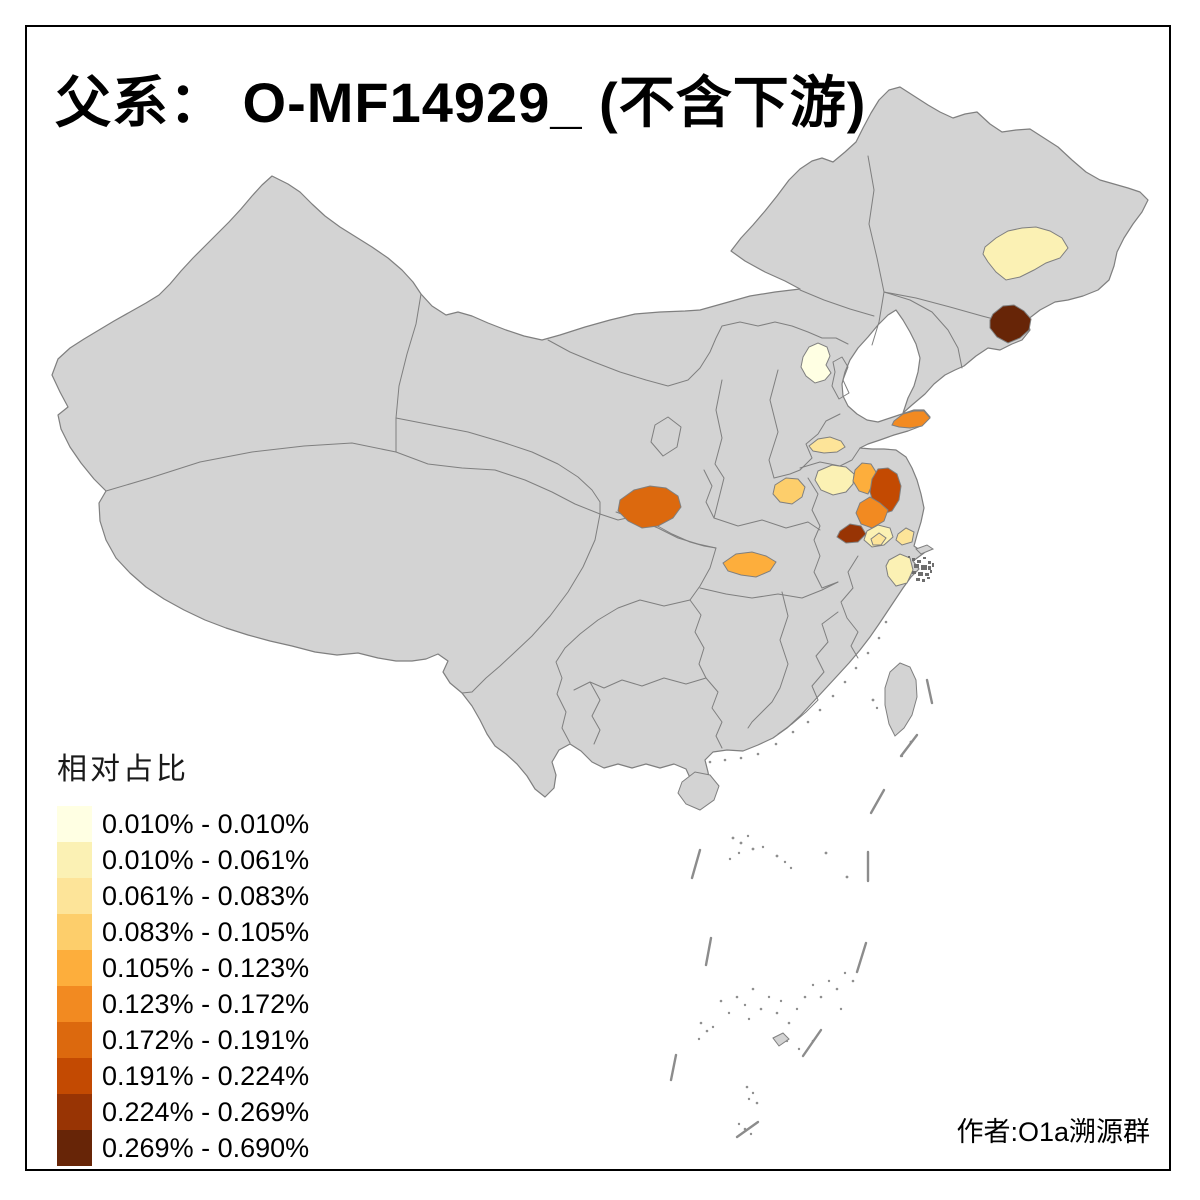 The height and width of the screenshot is (1200, 1200). What do you see at coordinates (206, 967) in the screenshot?
I see `legend-label: 0.105% - 0.123%` at bounding box center [206, 967].